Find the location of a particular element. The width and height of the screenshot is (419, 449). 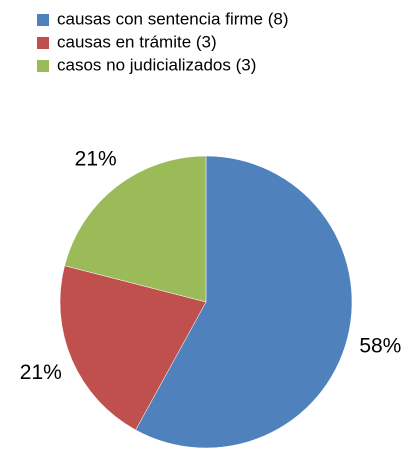

slice-label: 58% is located at coordinates (380, 345).